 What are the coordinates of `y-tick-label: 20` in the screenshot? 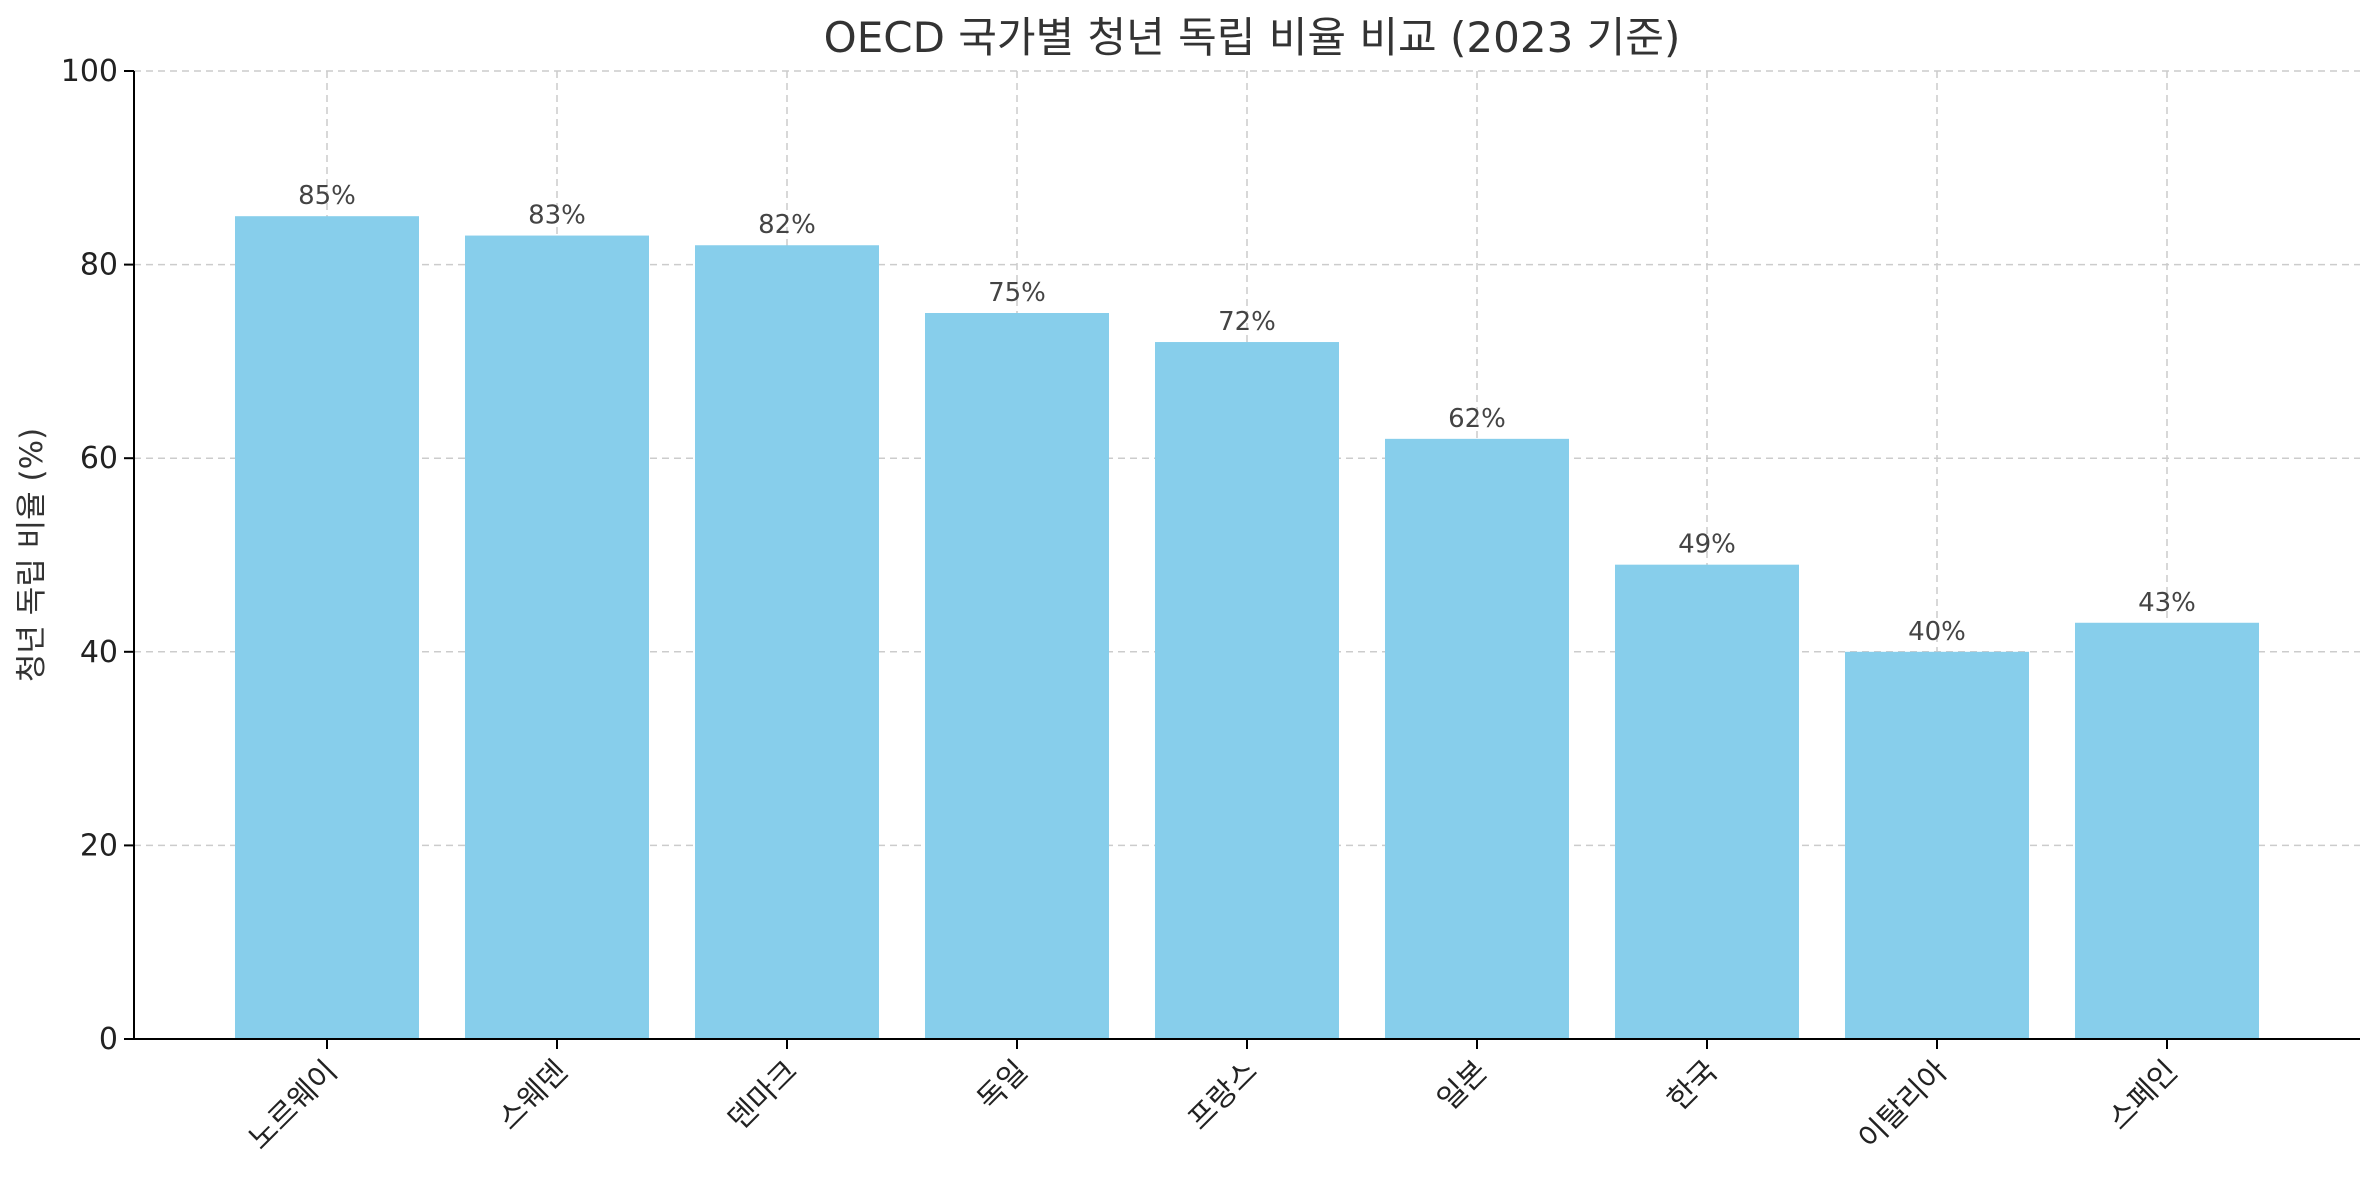 It's located at (99, 845).